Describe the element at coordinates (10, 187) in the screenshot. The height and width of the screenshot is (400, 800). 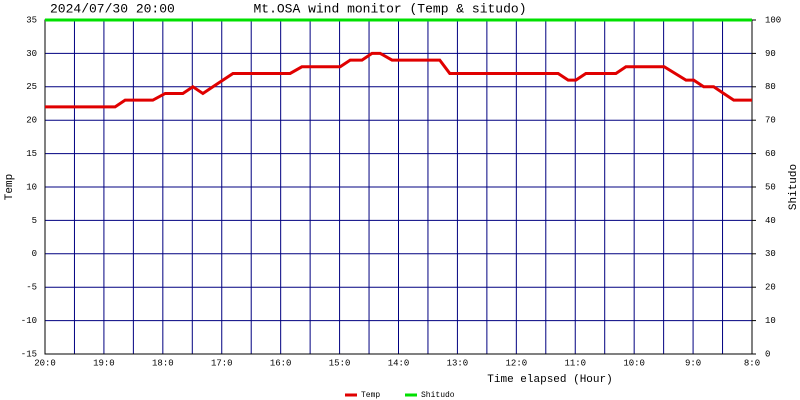
I see `y-axis-label: Temp` at that location.